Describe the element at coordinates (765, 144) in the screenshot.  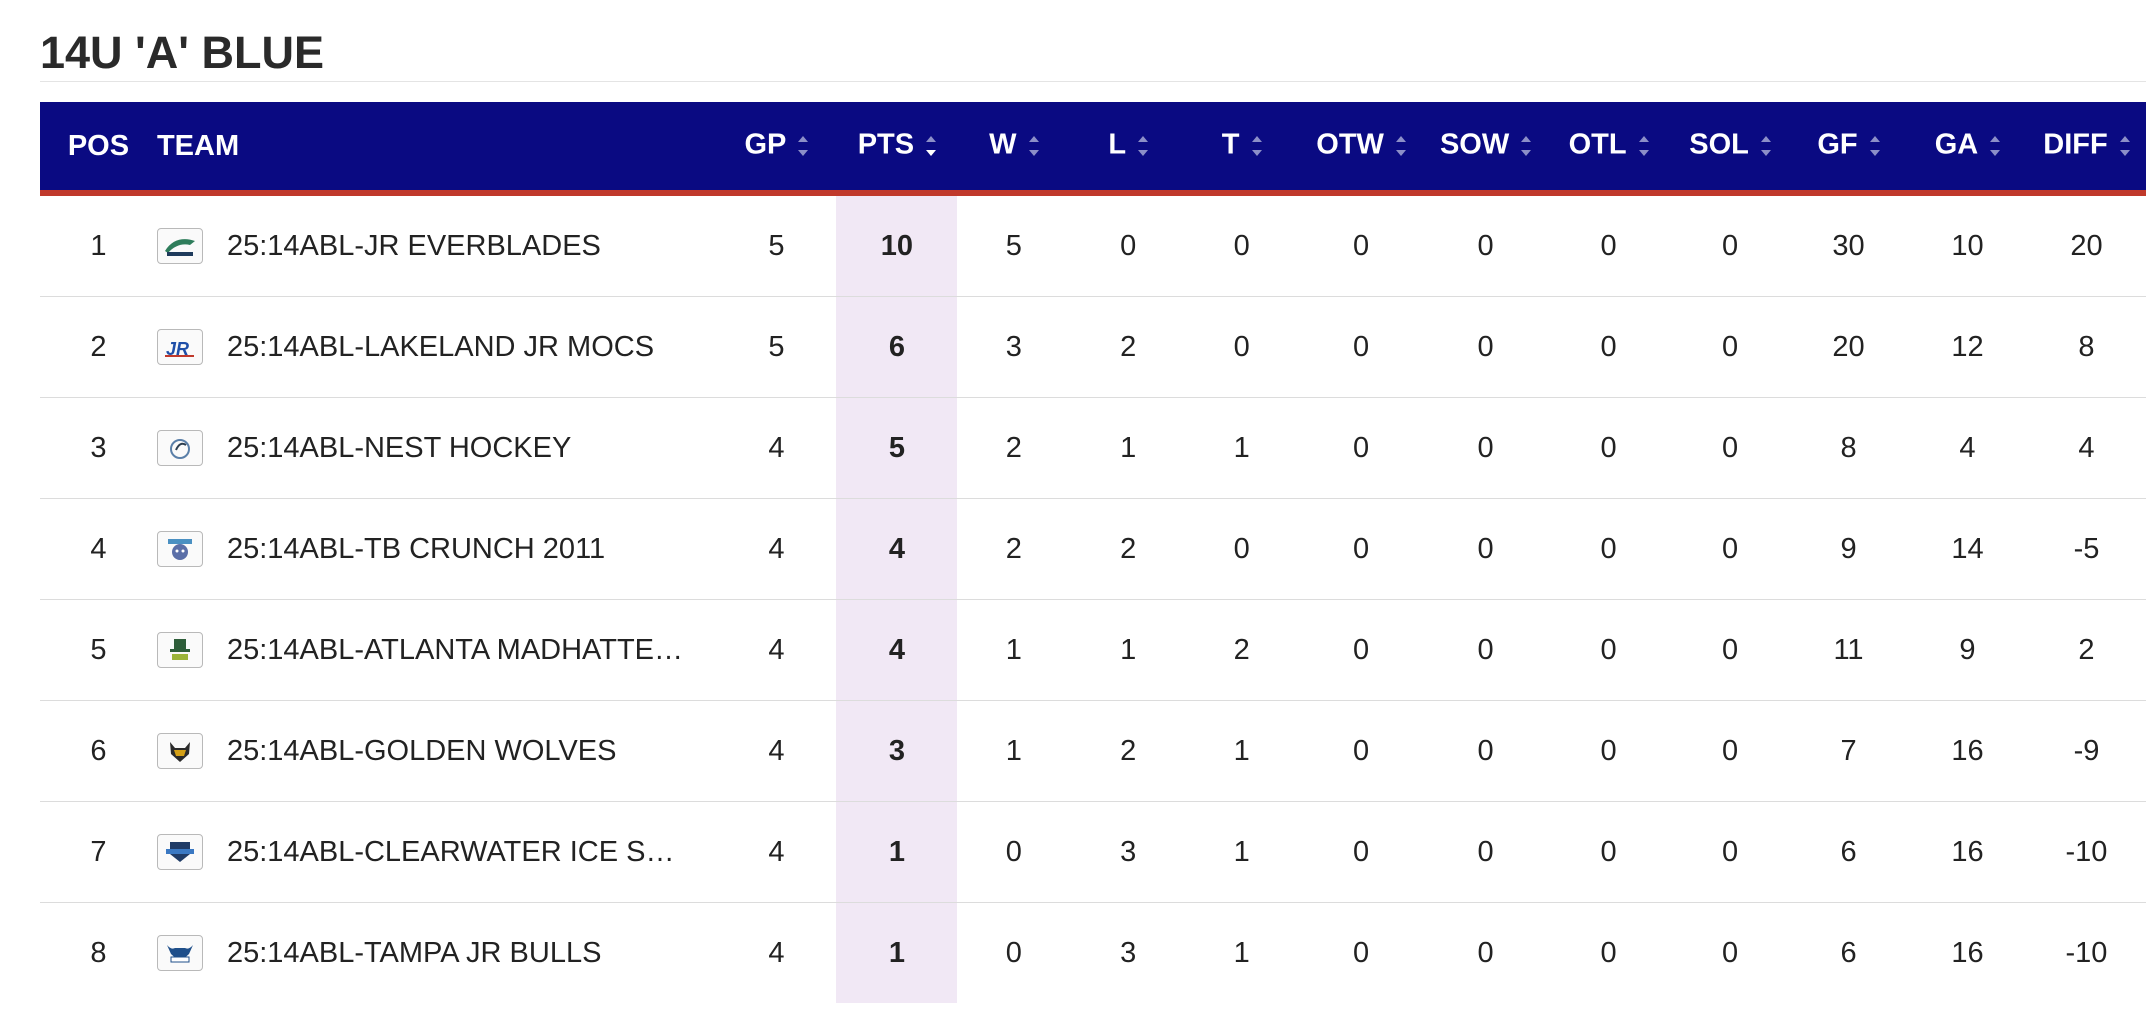
I see `column-header-label: GP` at that location.